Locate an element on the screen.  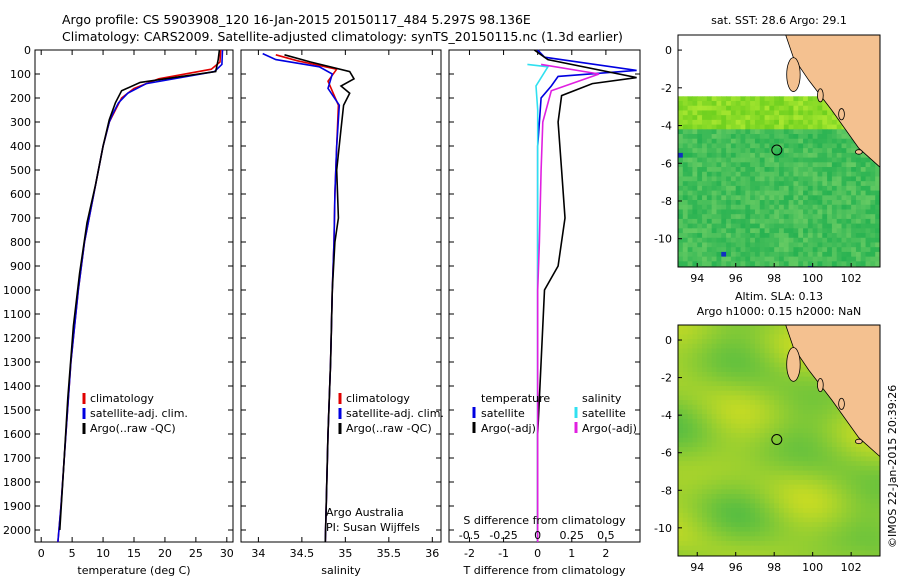
s-tick-label: 0 is located at coordinates (537, 535).